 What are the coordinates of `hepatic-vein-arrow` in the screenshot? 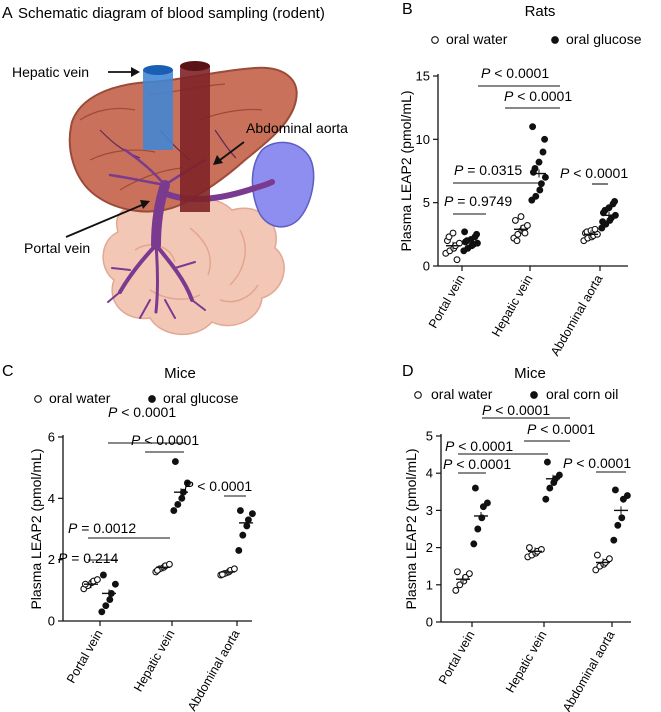 It's located at (124, 72).